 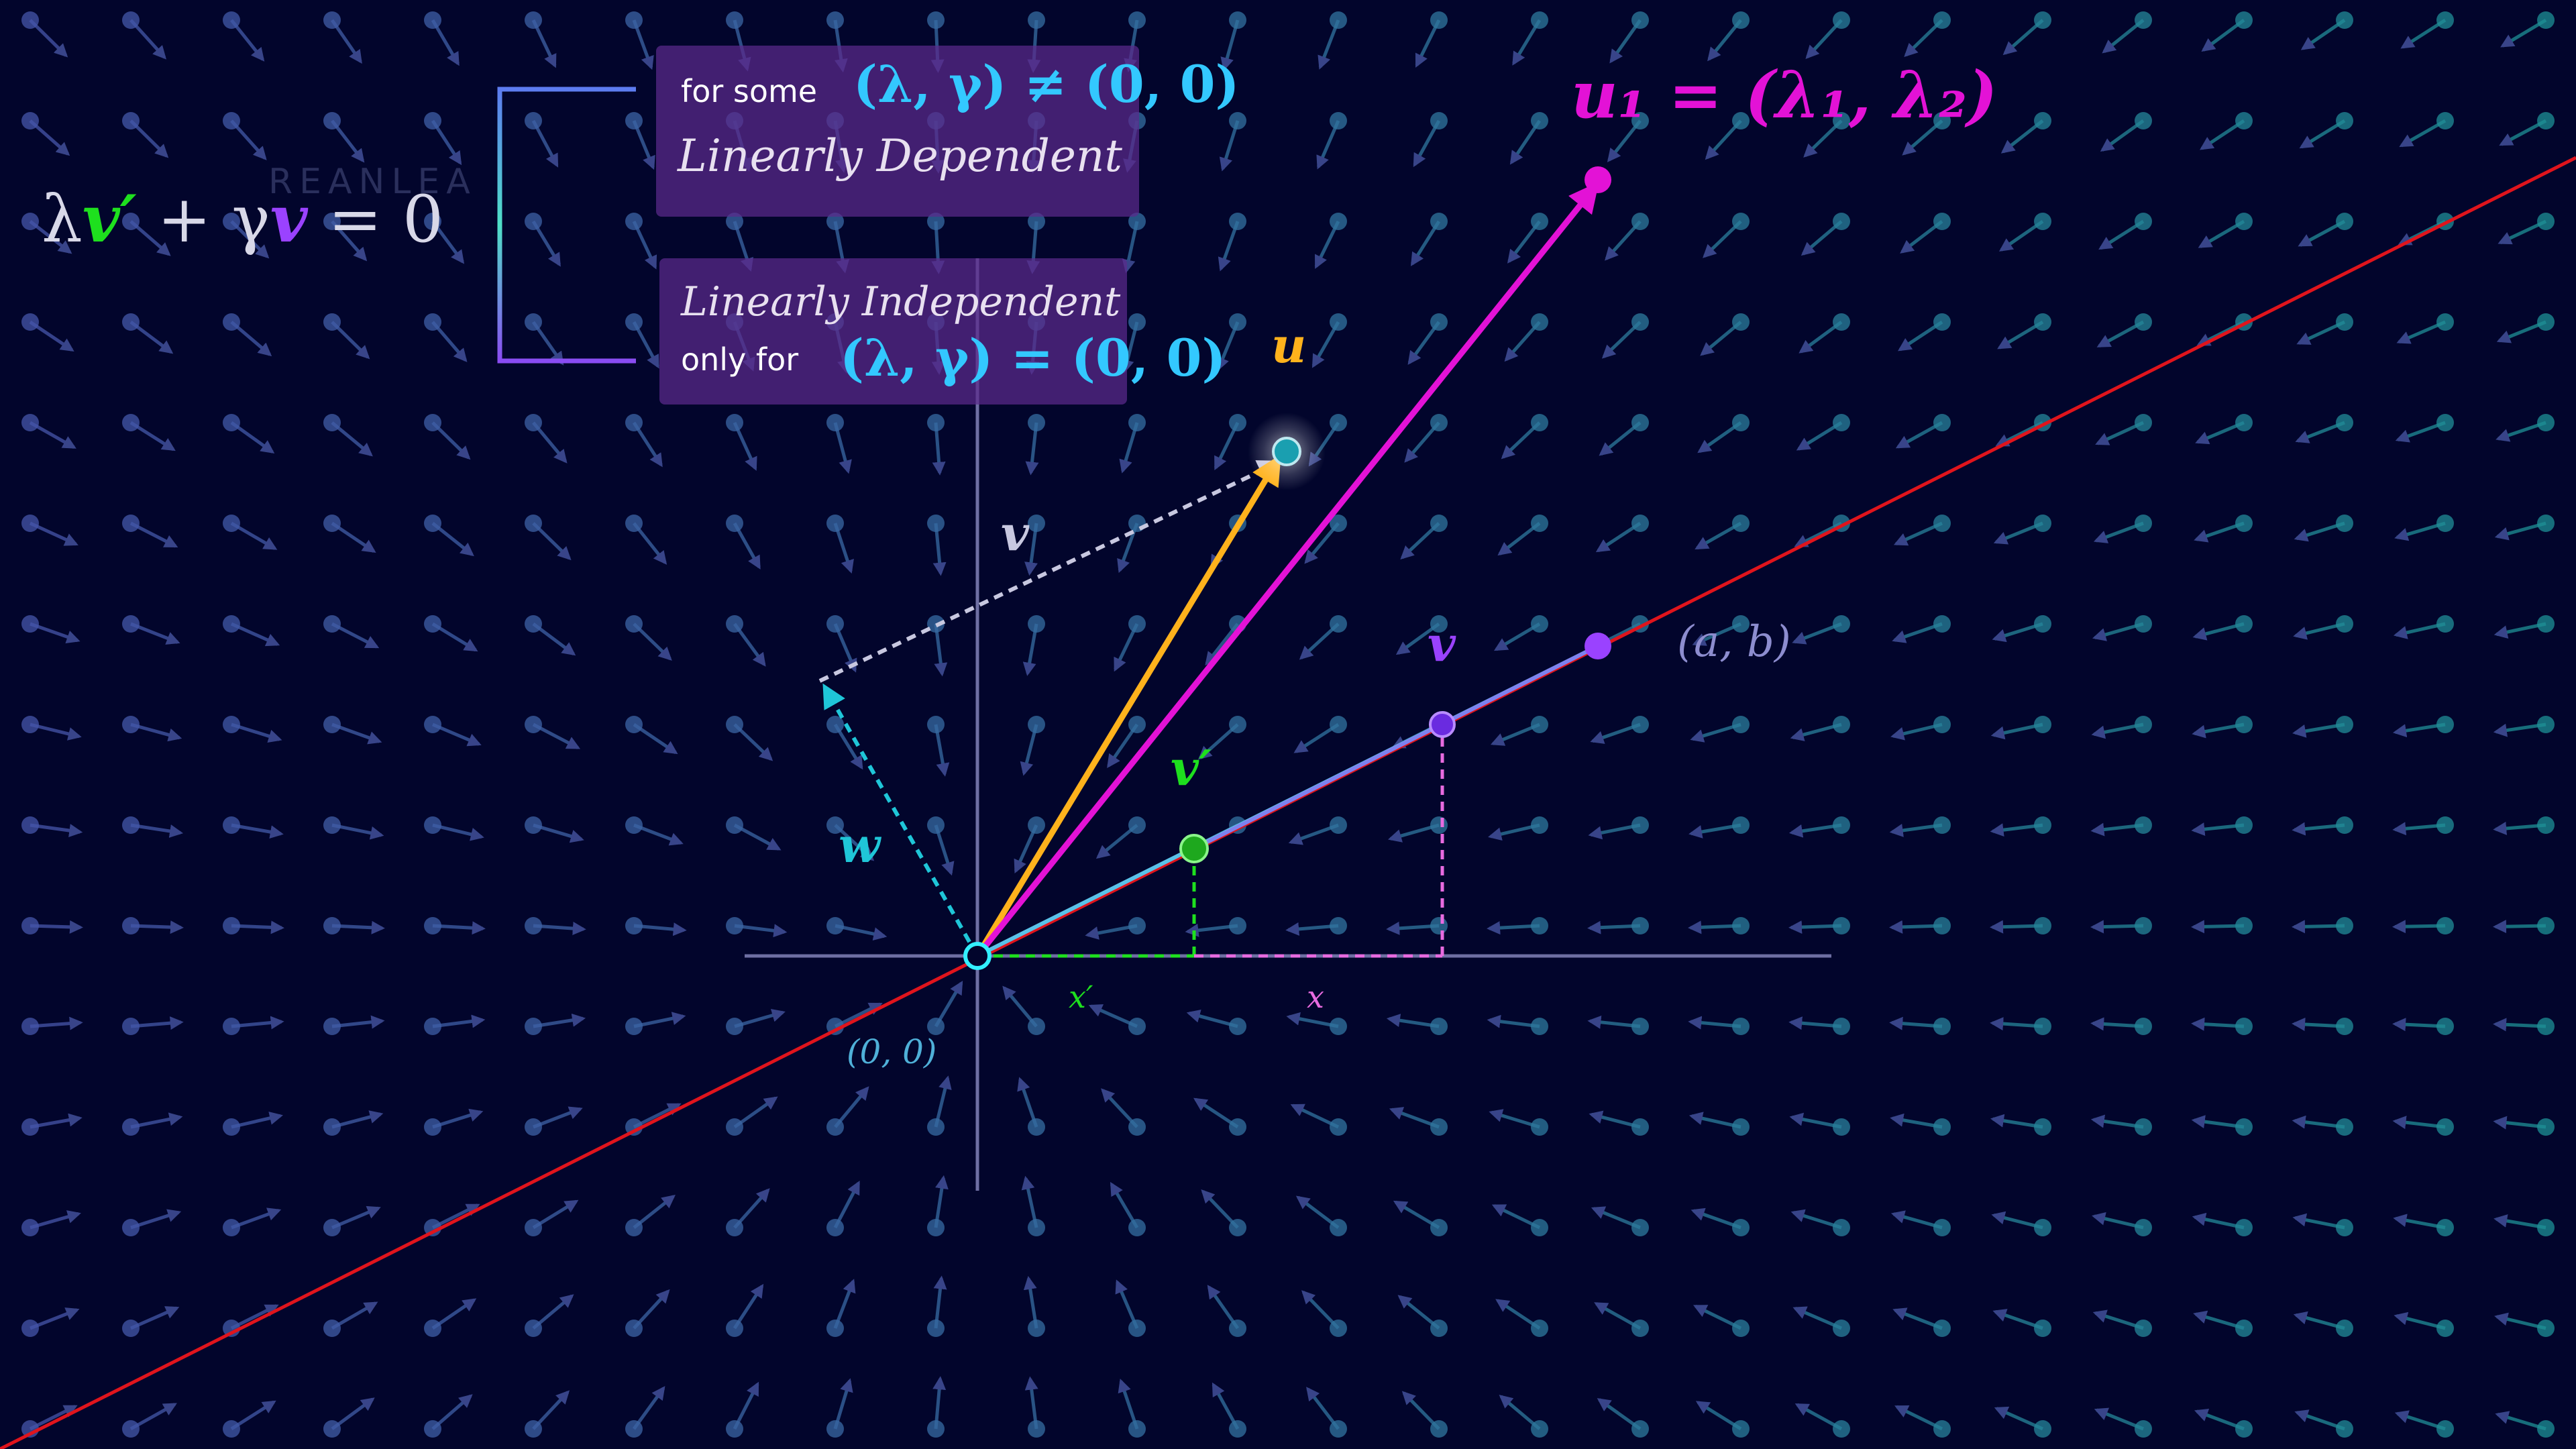 What do you see at coordinates (1598, 179) in the screenshot?
I see `u1-point` at bounding box center [1598, 179].